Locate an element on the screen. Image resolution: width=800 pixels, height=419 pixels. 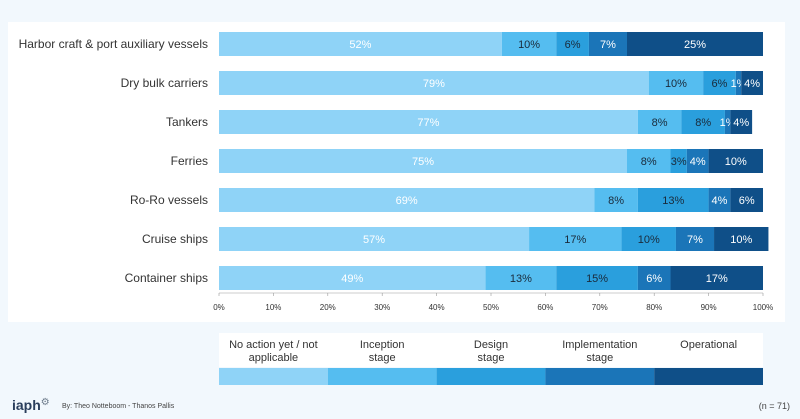
x-tick-label: 80% is located at coordinates (654, 307).